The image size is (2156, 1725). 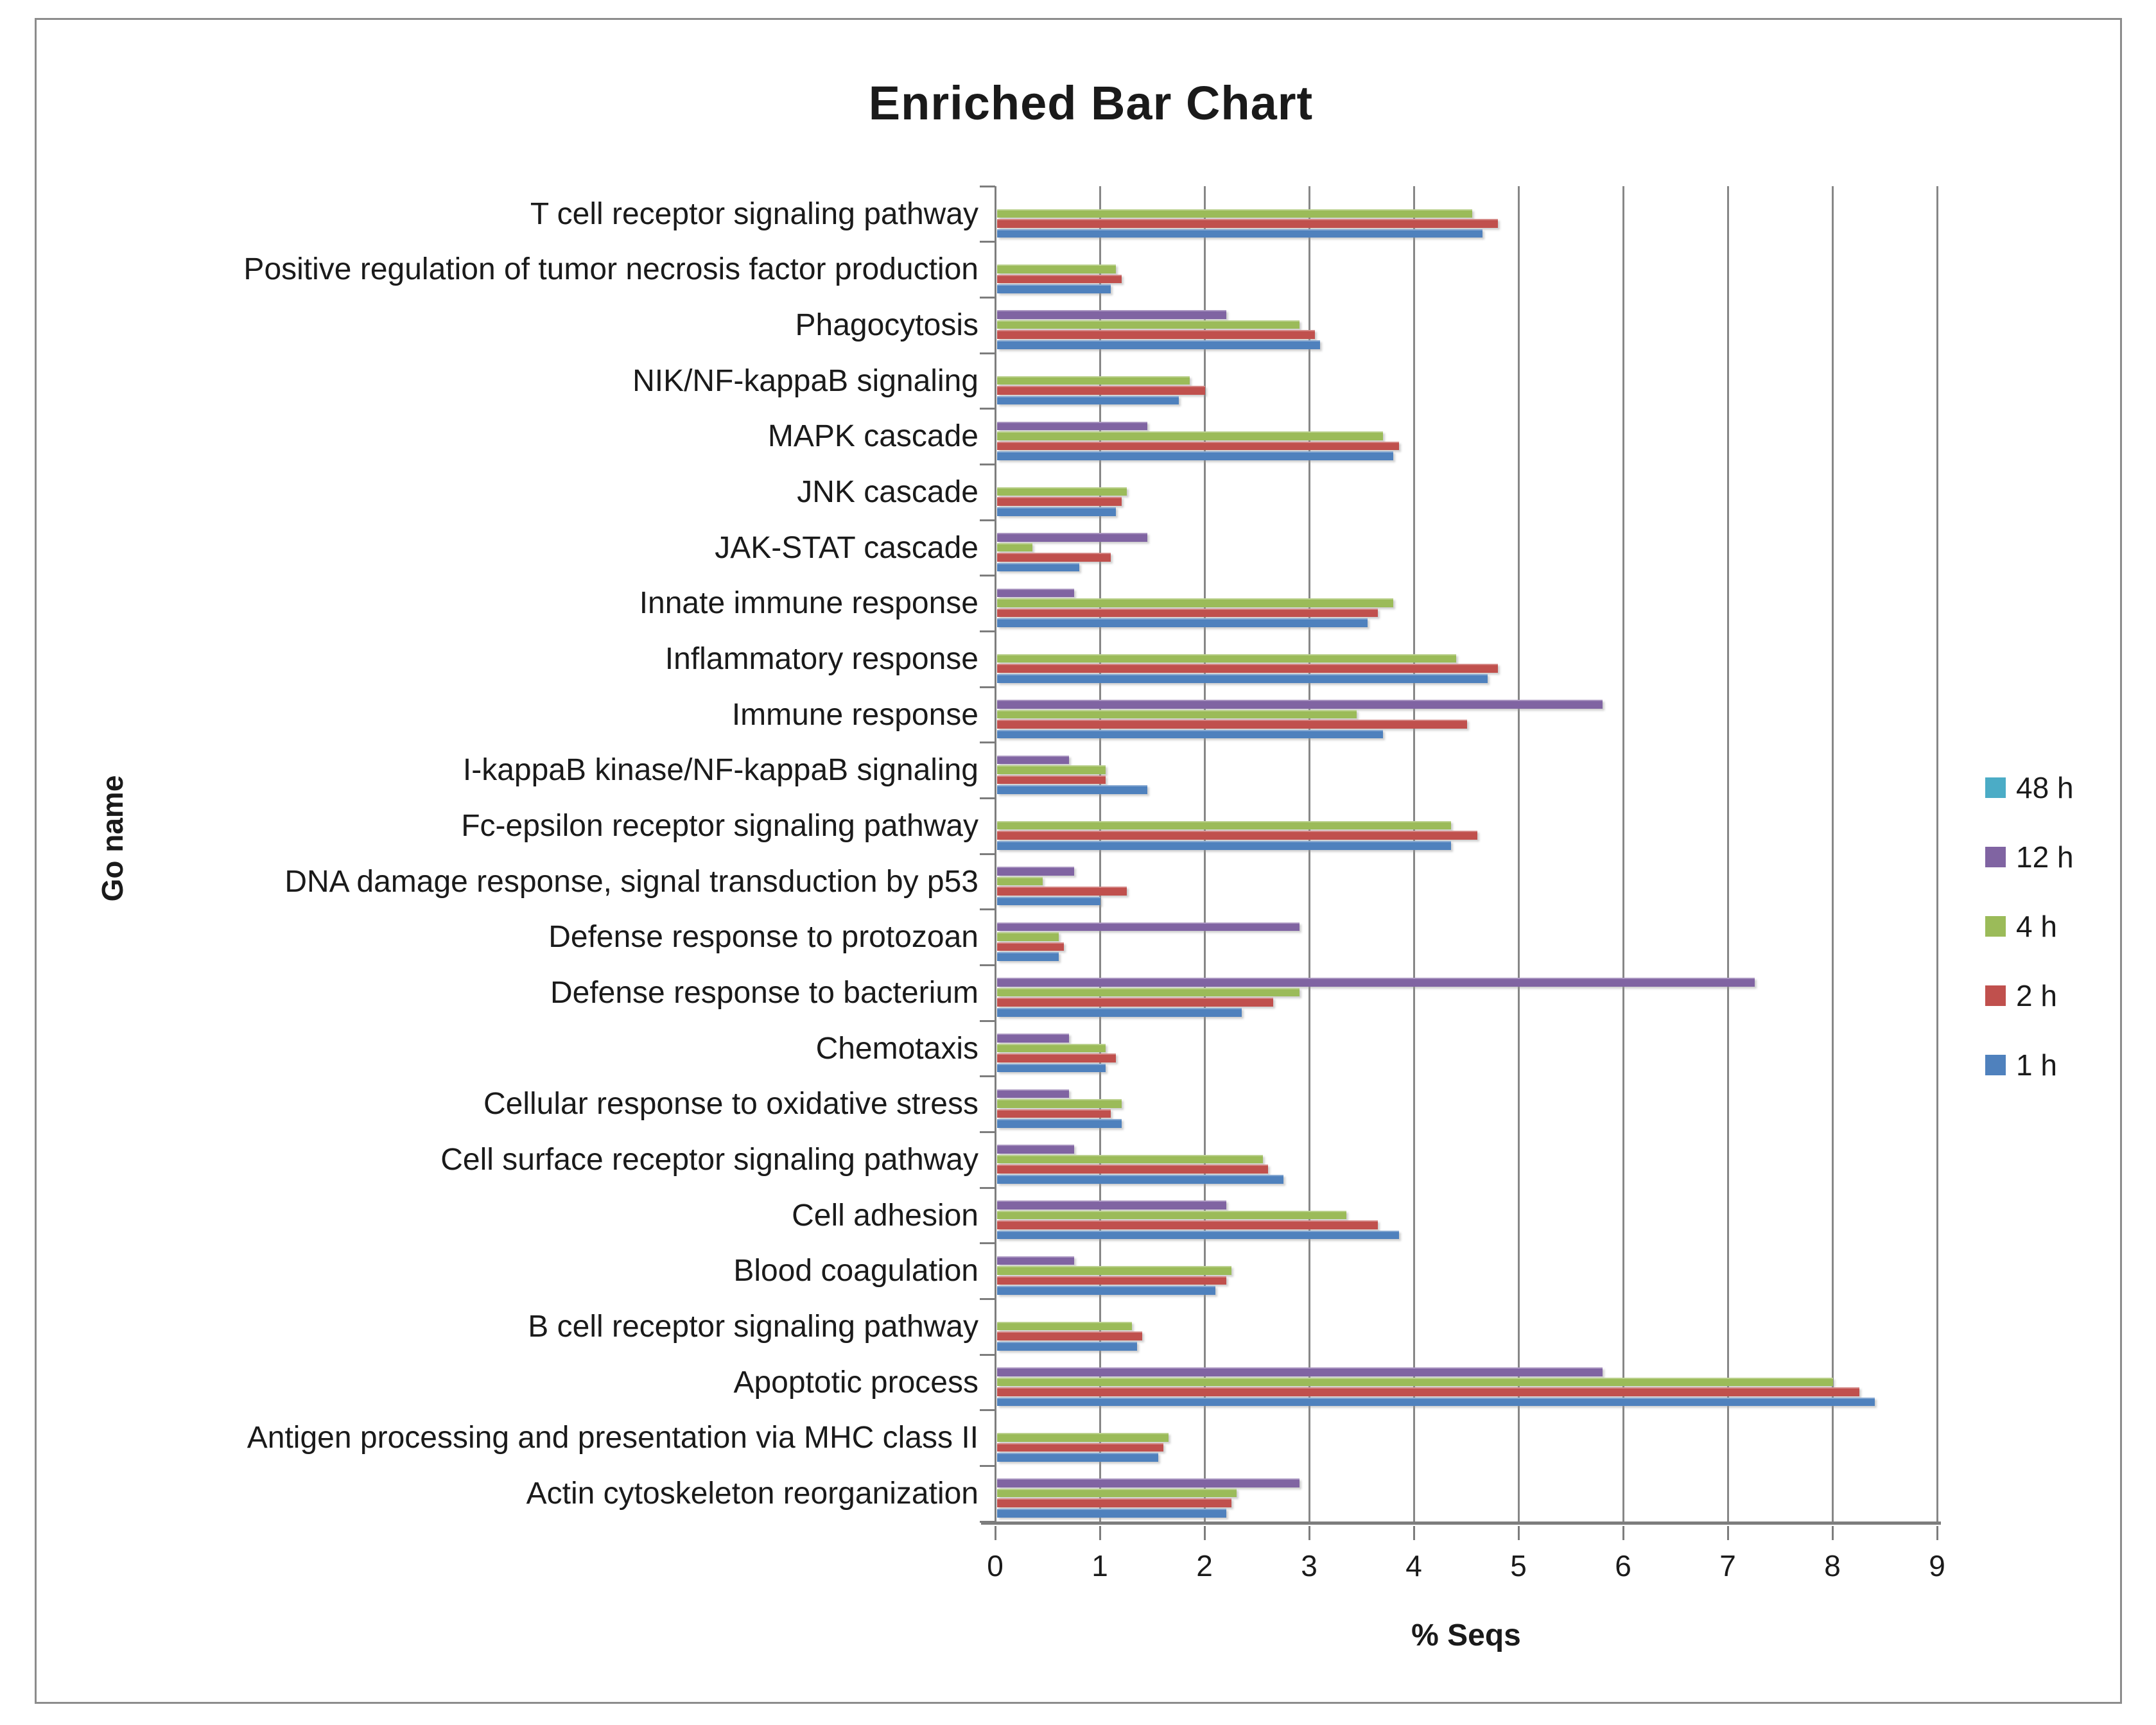 I want to click on legend-item-48h: 48 h, so click(x=2029, y=787).